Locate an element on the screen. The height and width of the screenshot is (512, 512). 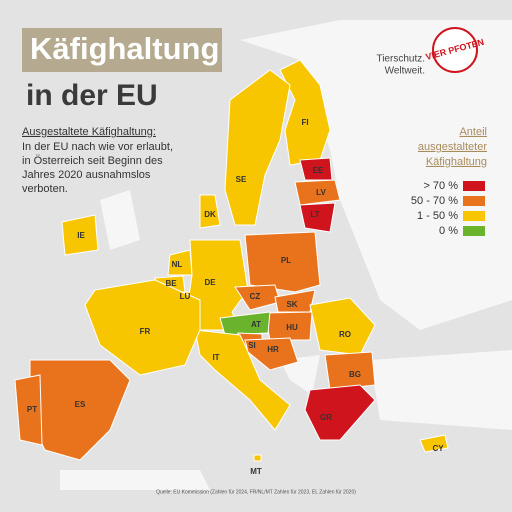
title-box is located at coordinates (122, 50).